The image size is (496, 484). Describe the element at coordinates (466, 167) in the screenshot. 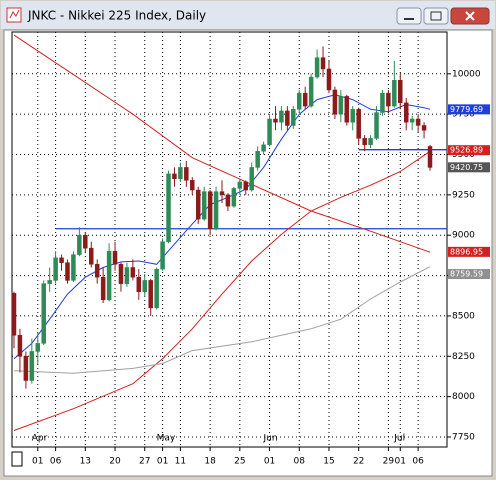

I see `price-label: 9420.75` at that location.